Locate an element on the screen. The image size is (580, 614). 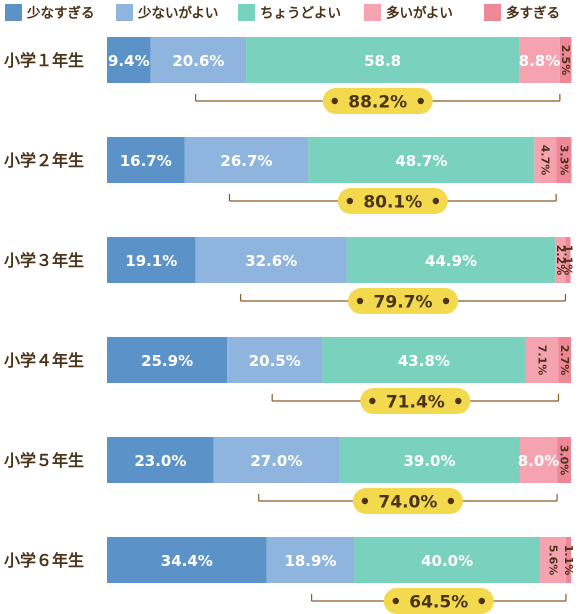
legend-label: 少なすぎる is located at coordinates (60, 13).